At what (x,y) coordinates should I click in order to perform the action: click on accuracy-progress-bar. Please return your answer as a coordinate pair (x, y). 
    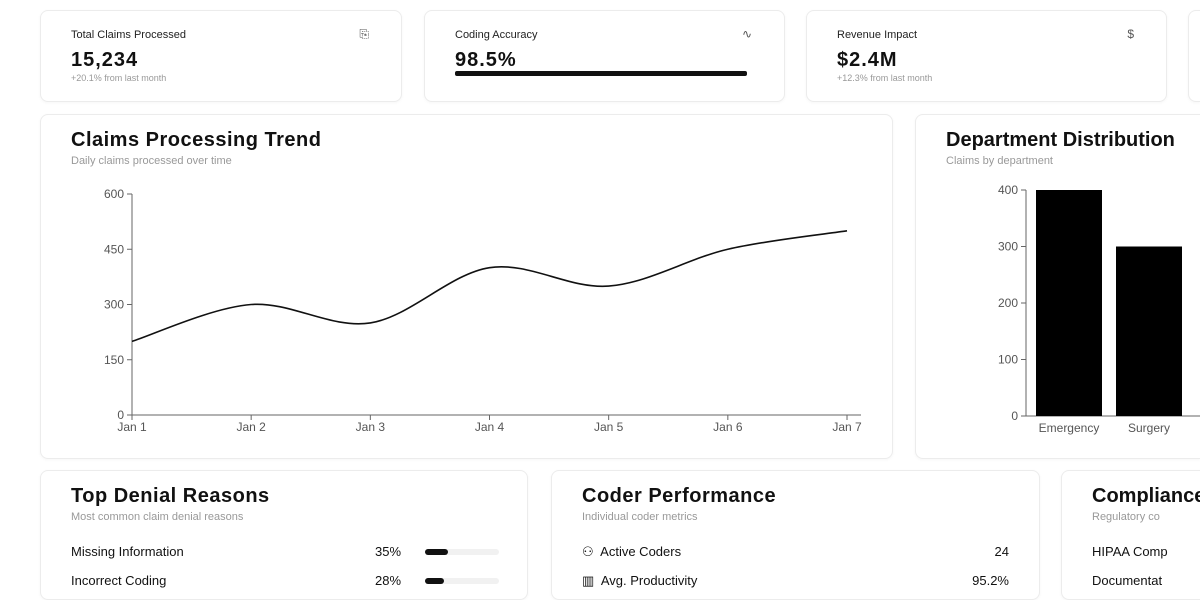
    Looking at the image, I should click on (601, 73).